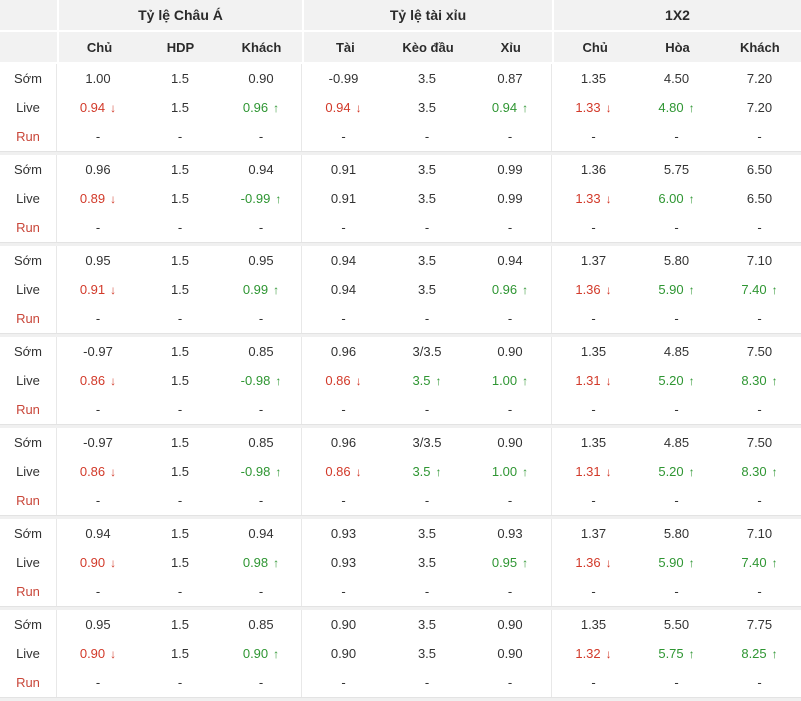  Describe the element at coordinates (255, 562) in the screenshot. I see `odds-value: 0.98` at that location.